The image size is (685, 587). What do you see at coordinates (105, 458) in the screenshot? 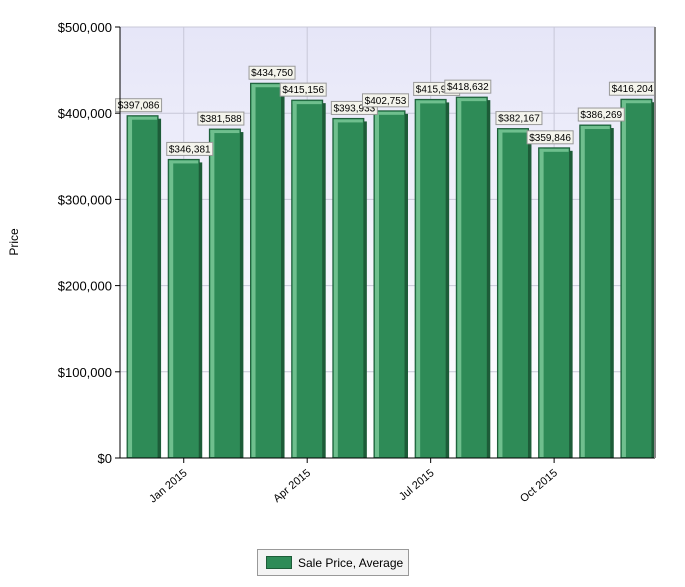
I see `y-tick-label: $0` at bounding box center [105, 458].